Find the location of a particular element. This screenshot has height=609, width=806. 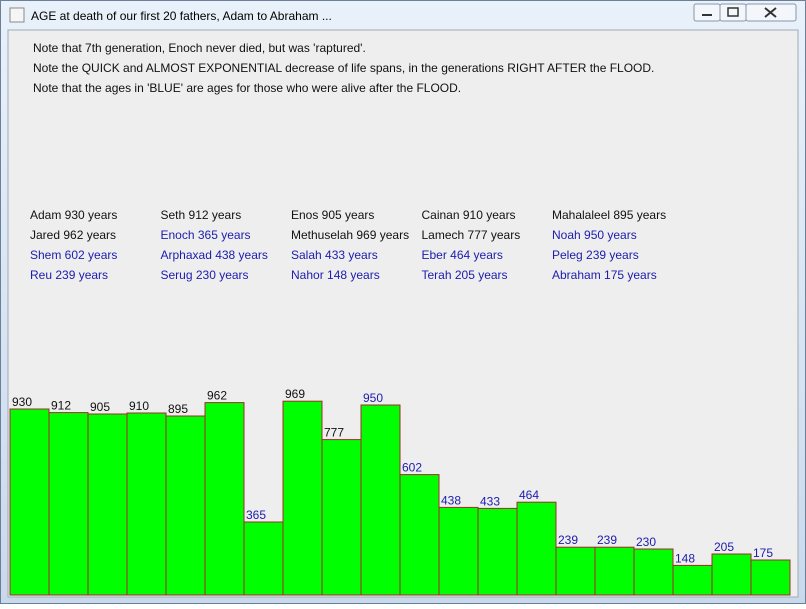

age-entry: Noah 950 years is located at coordinates (594, 235).